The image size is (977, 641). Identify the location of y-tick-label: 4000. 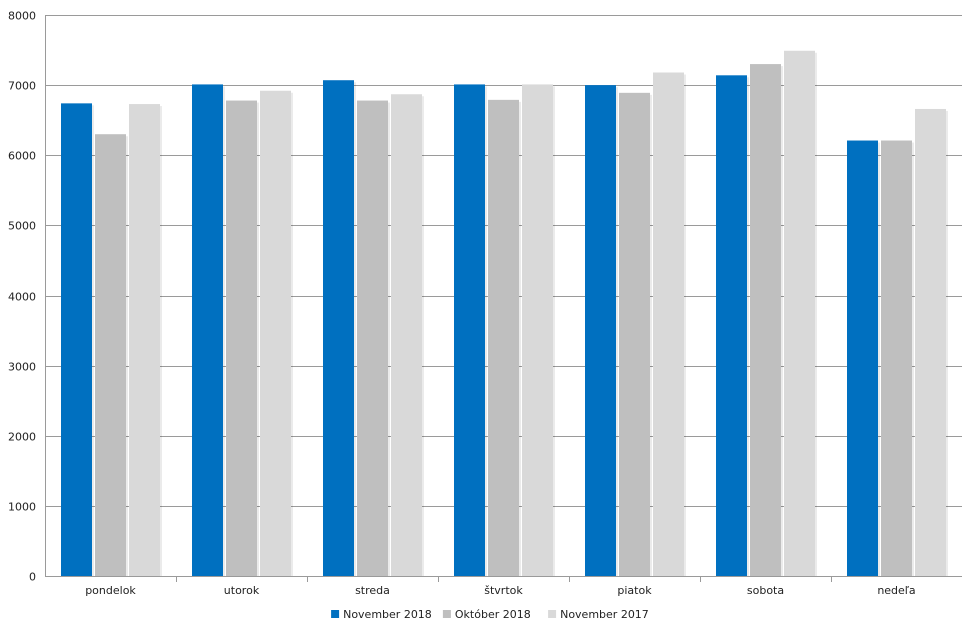
(22, 297).